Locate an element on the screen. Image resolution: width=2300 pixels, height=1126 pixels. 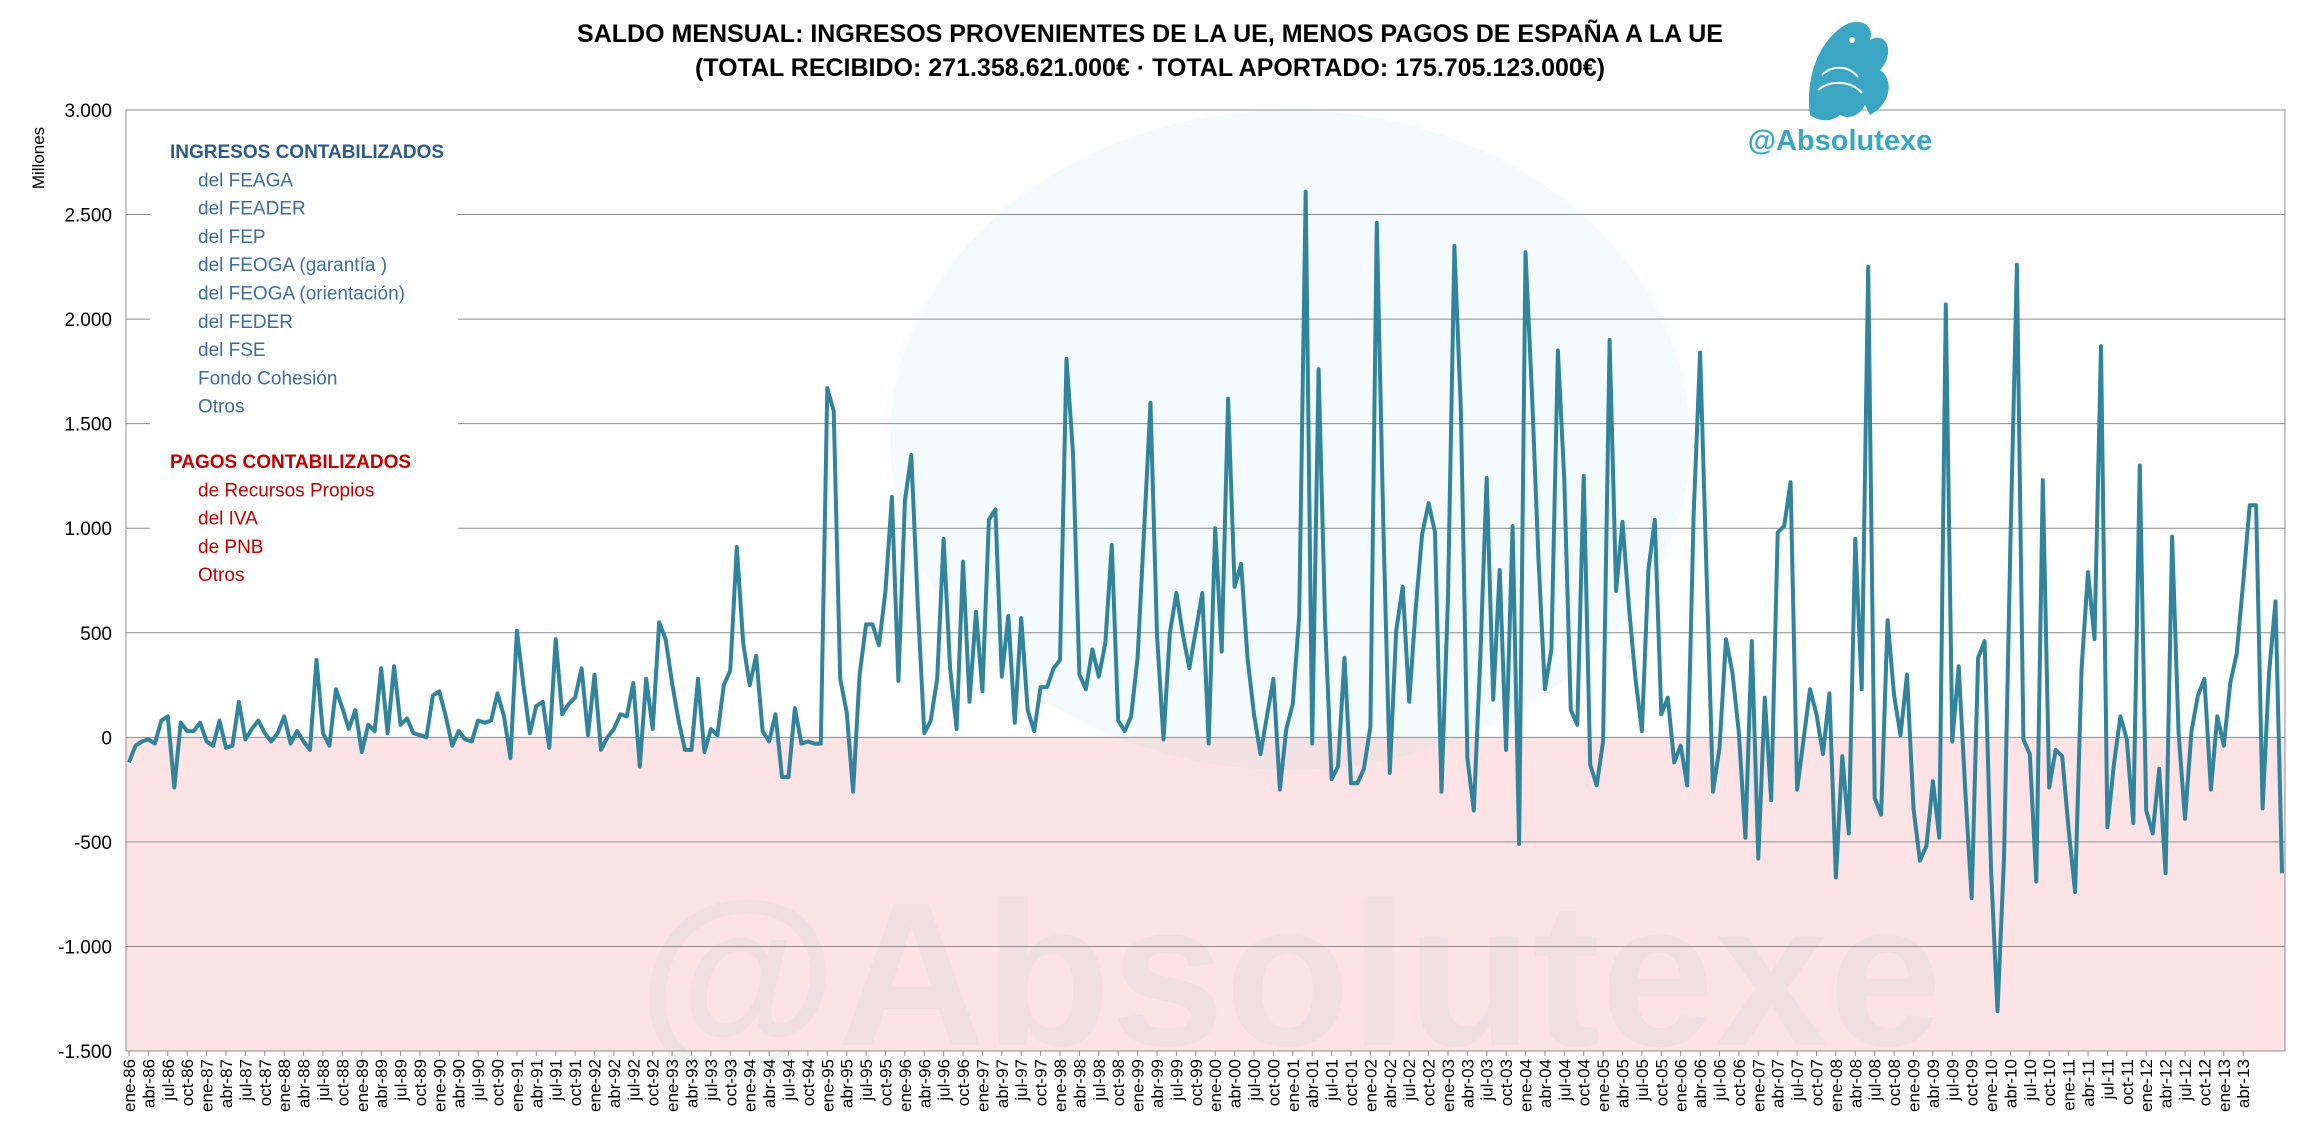
x-tick-label: ene-87 is located at coordinates (207, 1085).